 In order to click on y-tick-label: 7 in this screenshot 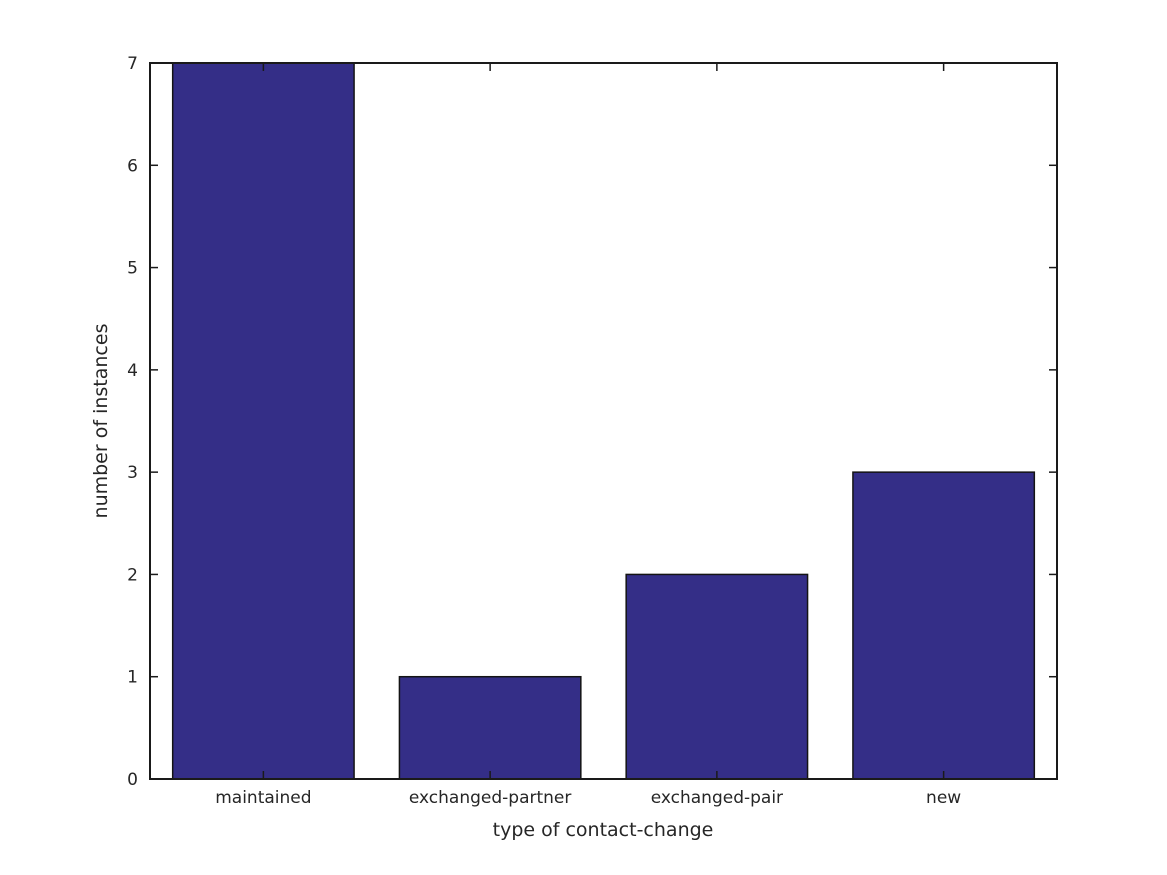, I will do `click(132, 64)`.